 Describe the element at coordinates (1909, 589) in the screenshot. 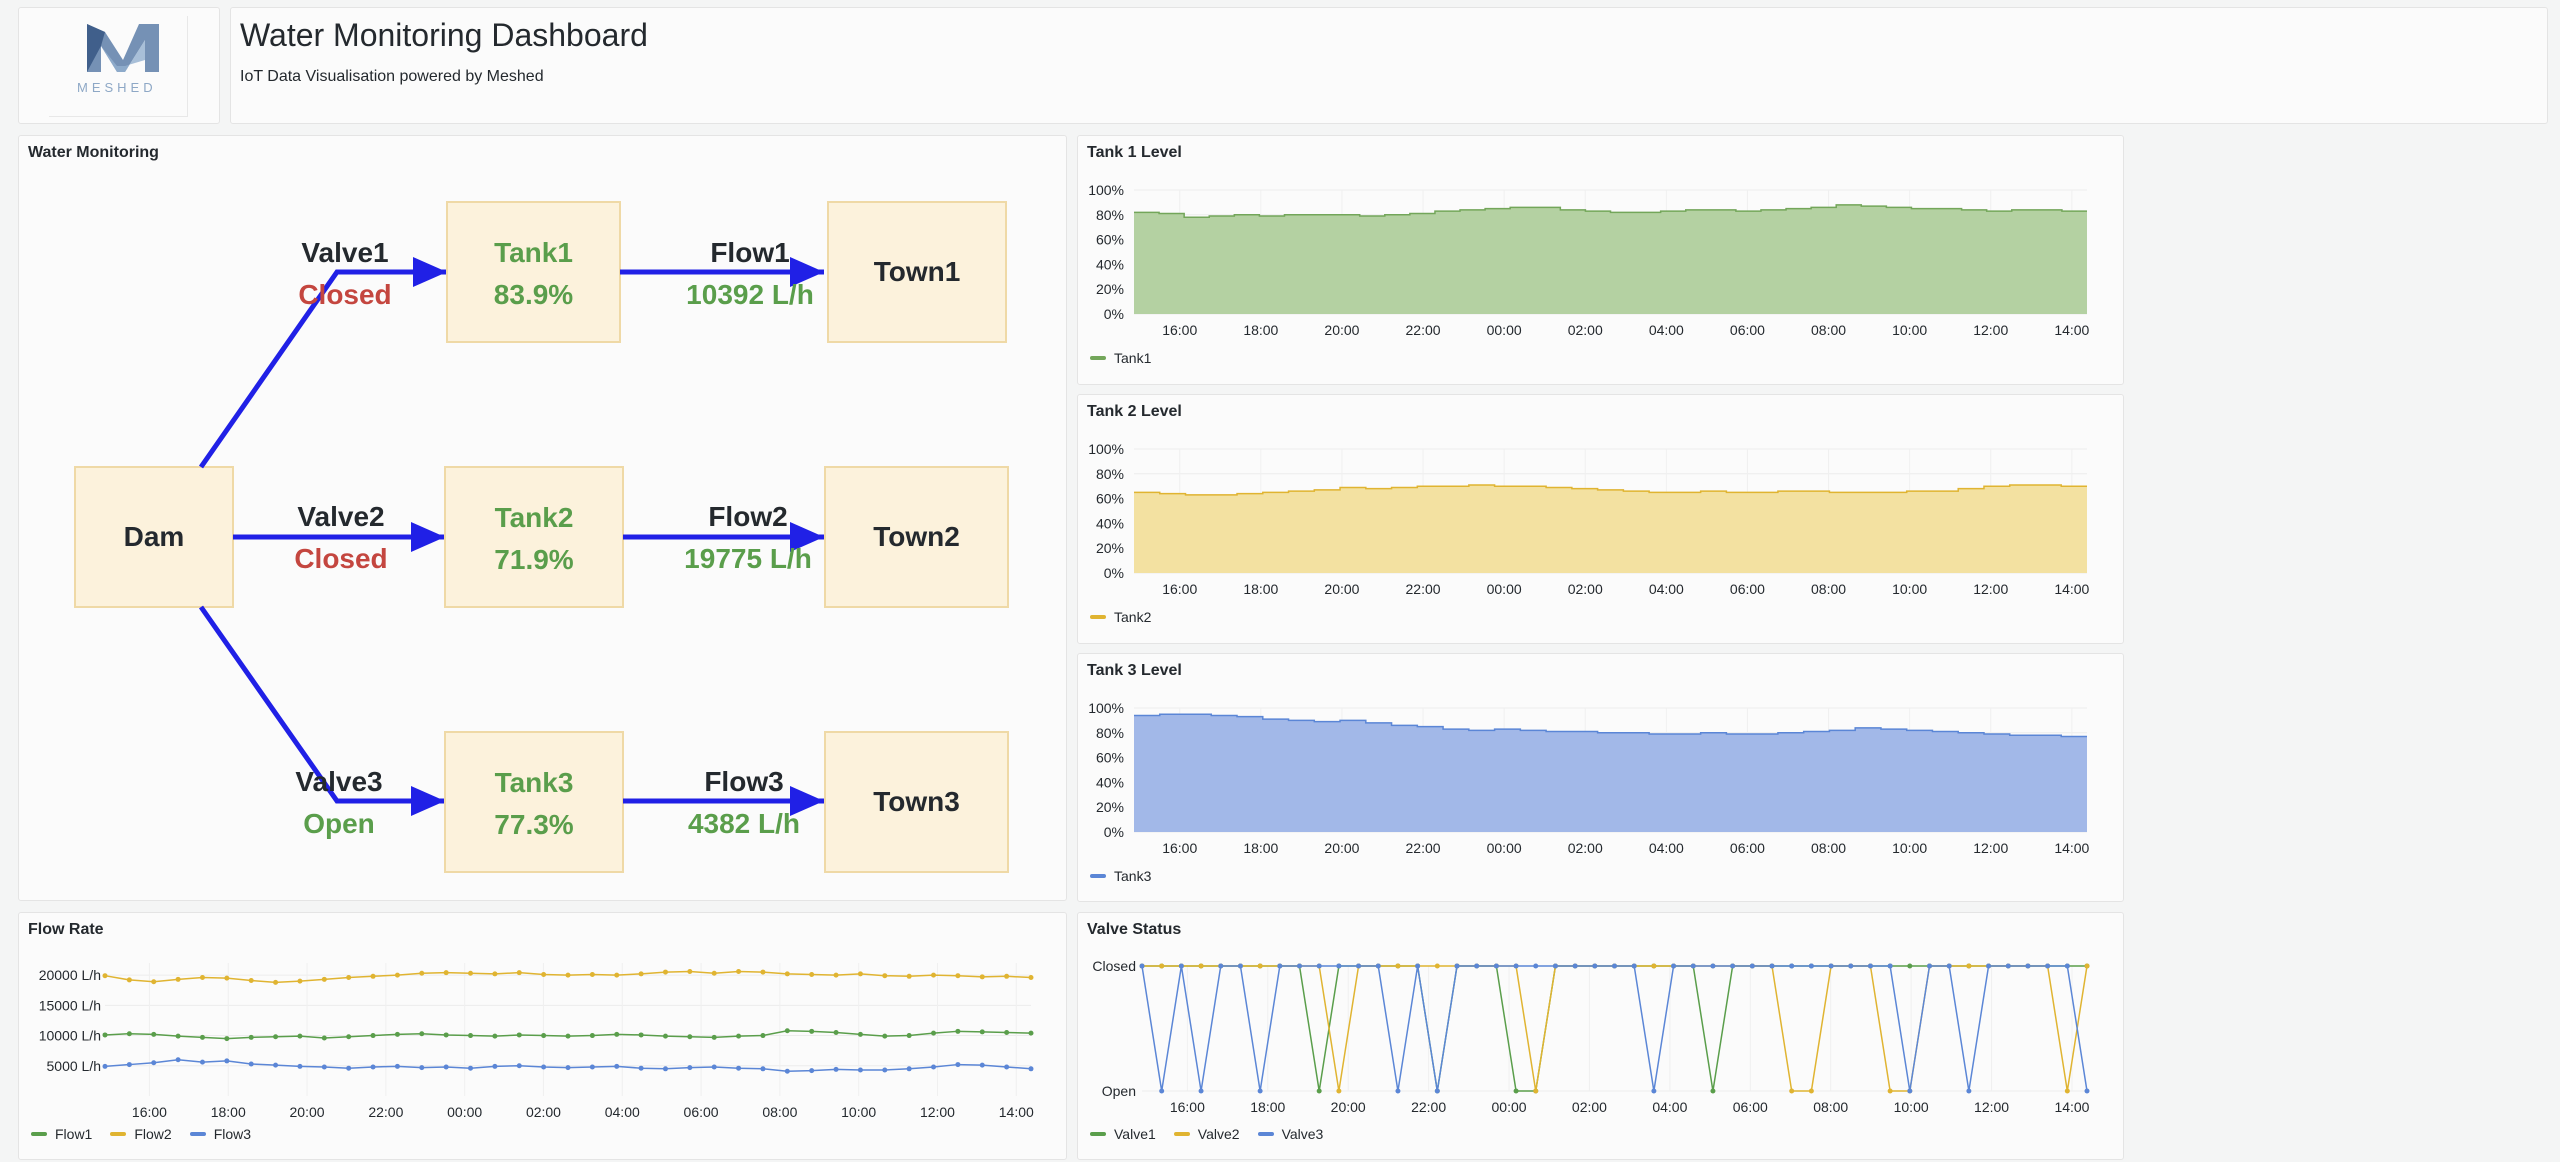

I see `x-tick-label: 10:00` at that location.